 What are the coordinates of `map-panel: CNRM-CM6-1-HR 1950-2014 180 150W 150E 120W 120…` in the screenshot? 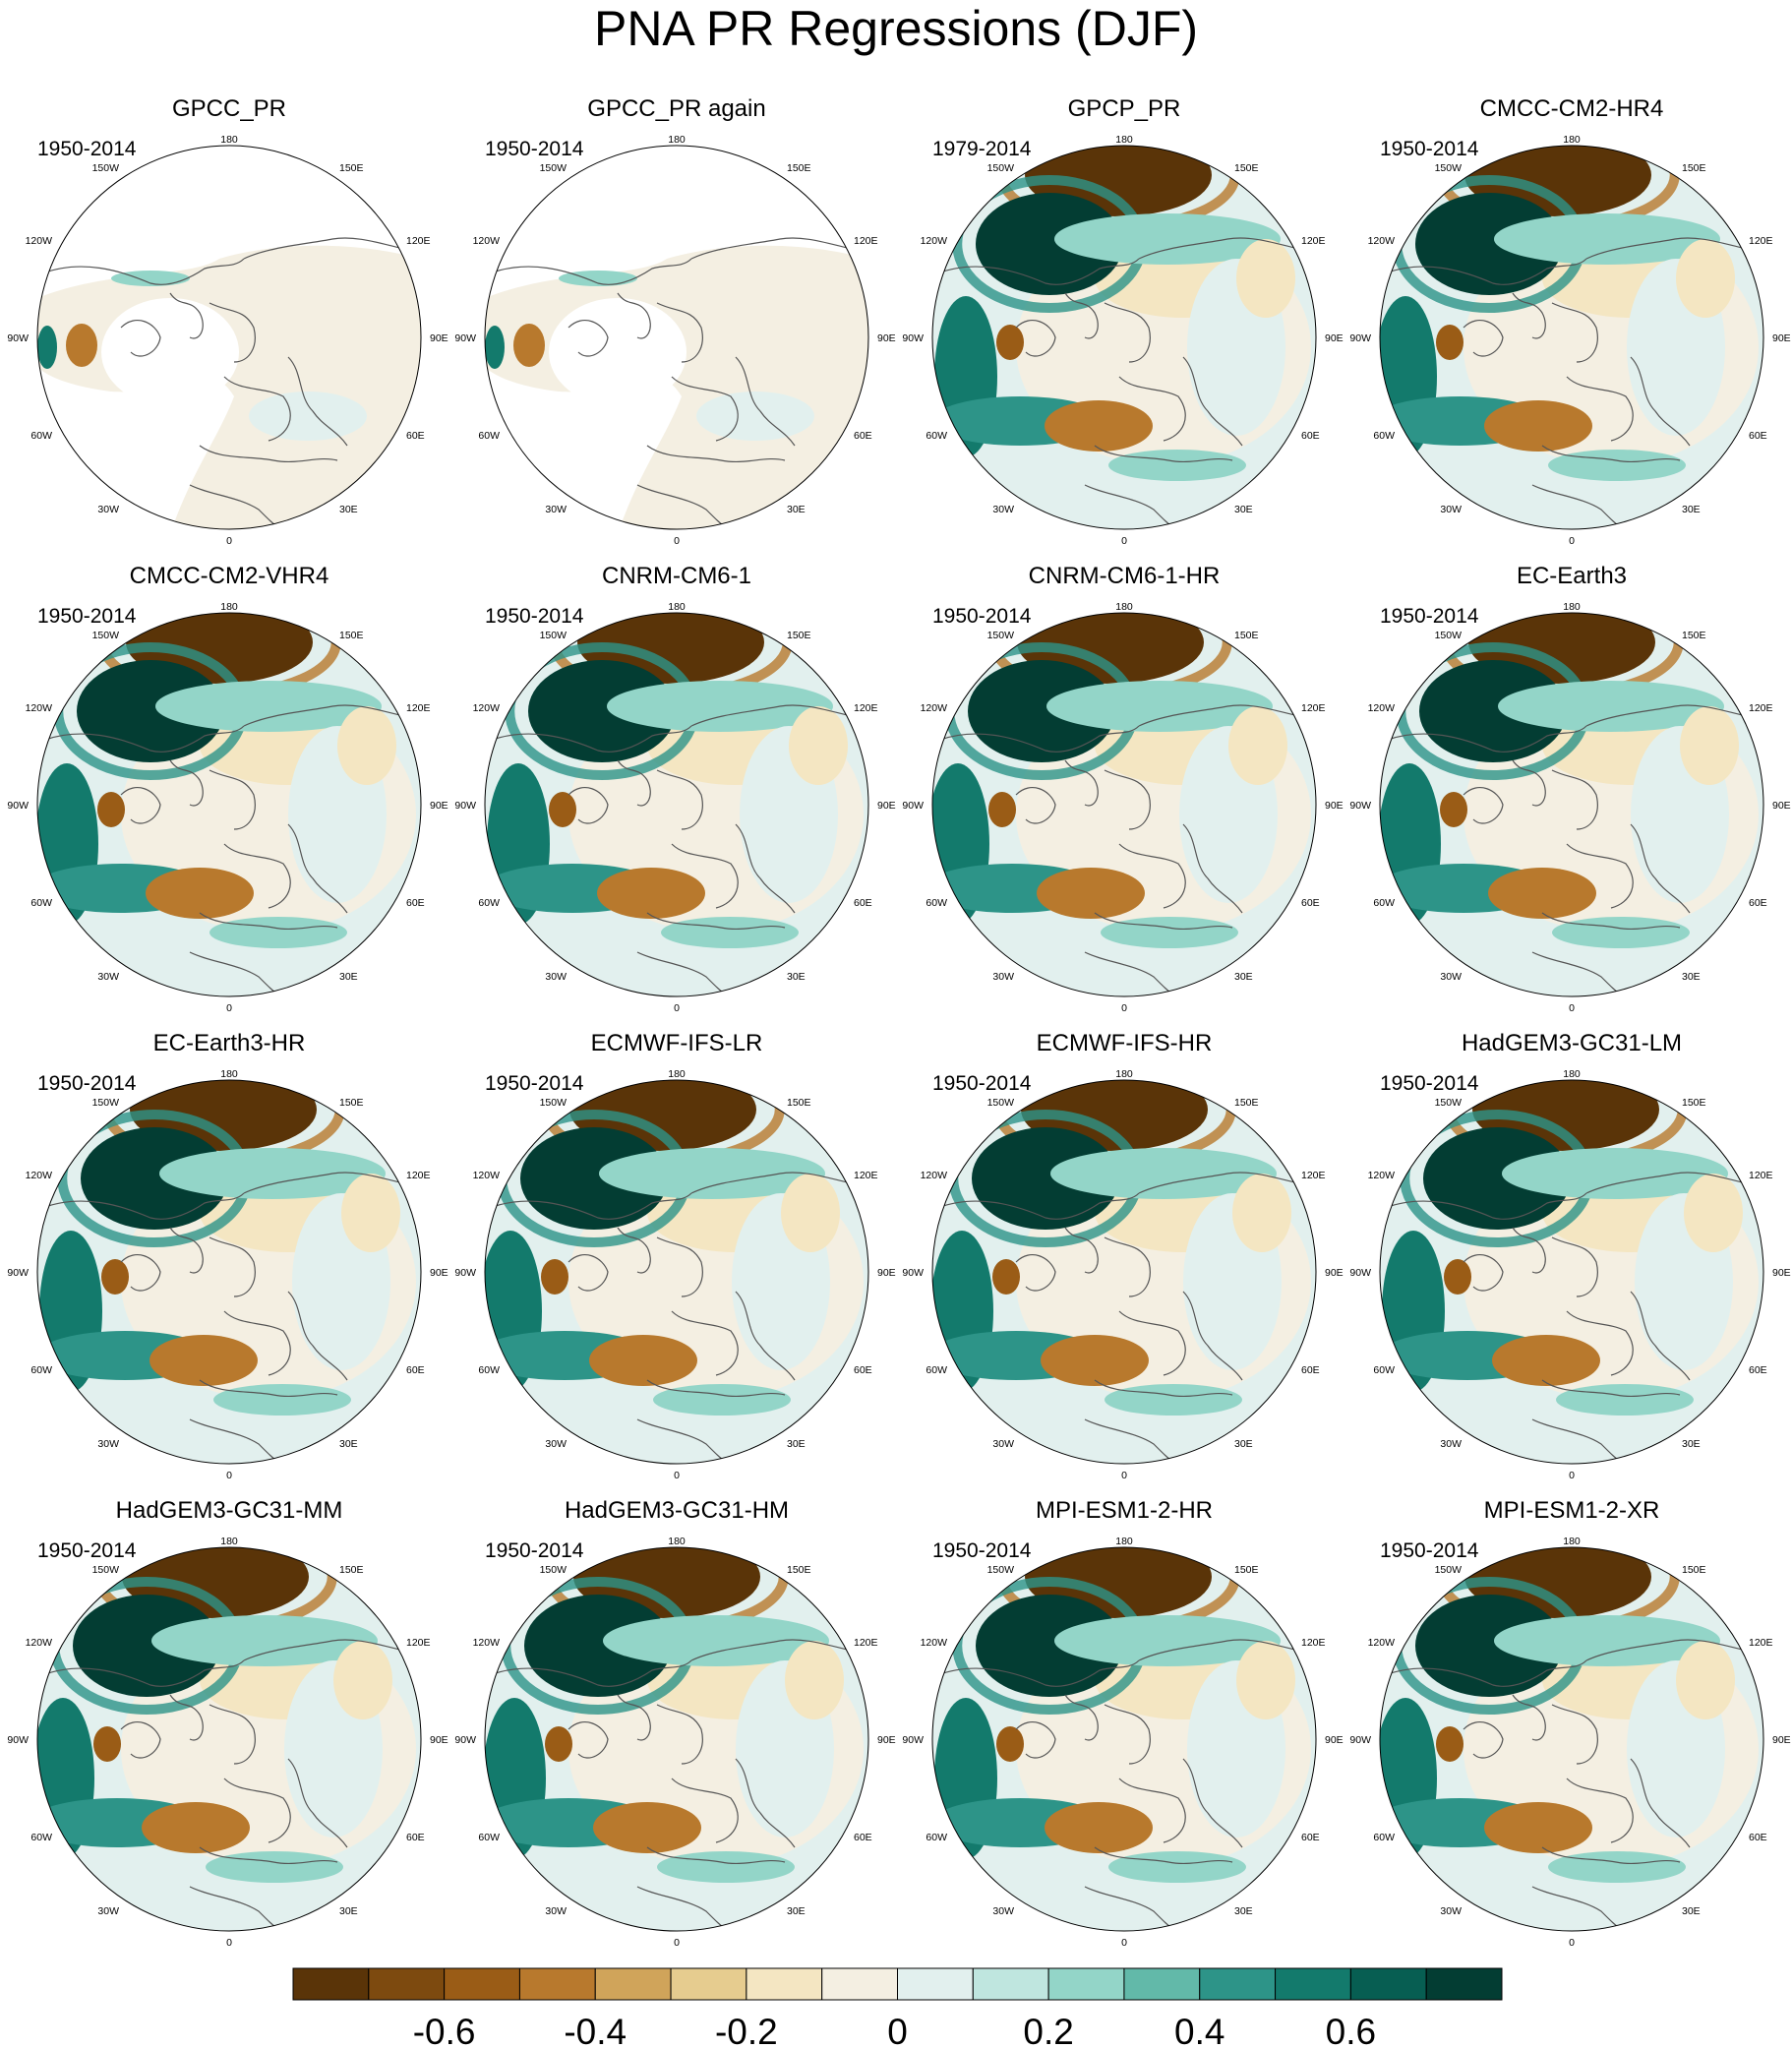 It's located at (1122, 788).